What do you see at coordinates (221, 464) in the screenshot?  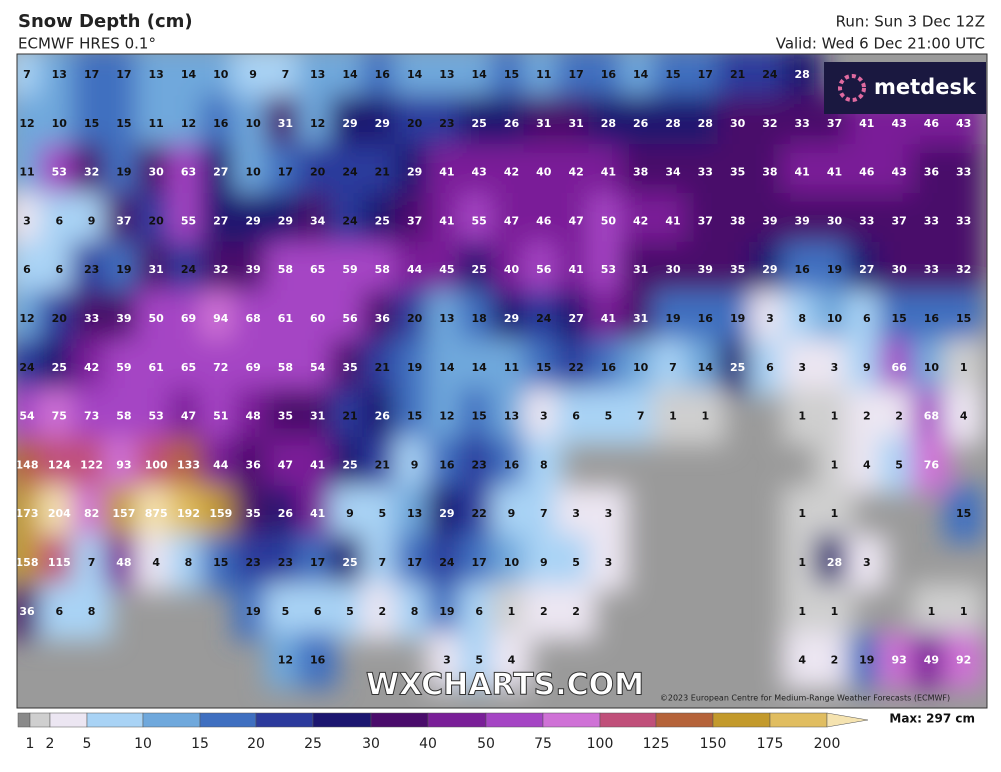 I see `cell-value: 44` at bounding box center [221, 464].